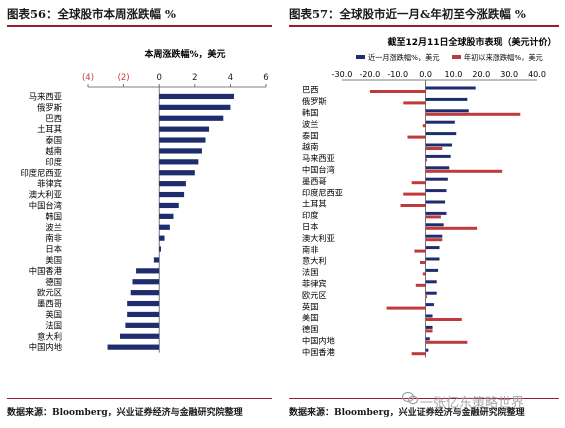 This screenshot has height=428, width=565. What do you see at coordinates (45, 205) in the screenshot?
I see `left-category-label: 中国台湾` at bounding box center [45, 205].